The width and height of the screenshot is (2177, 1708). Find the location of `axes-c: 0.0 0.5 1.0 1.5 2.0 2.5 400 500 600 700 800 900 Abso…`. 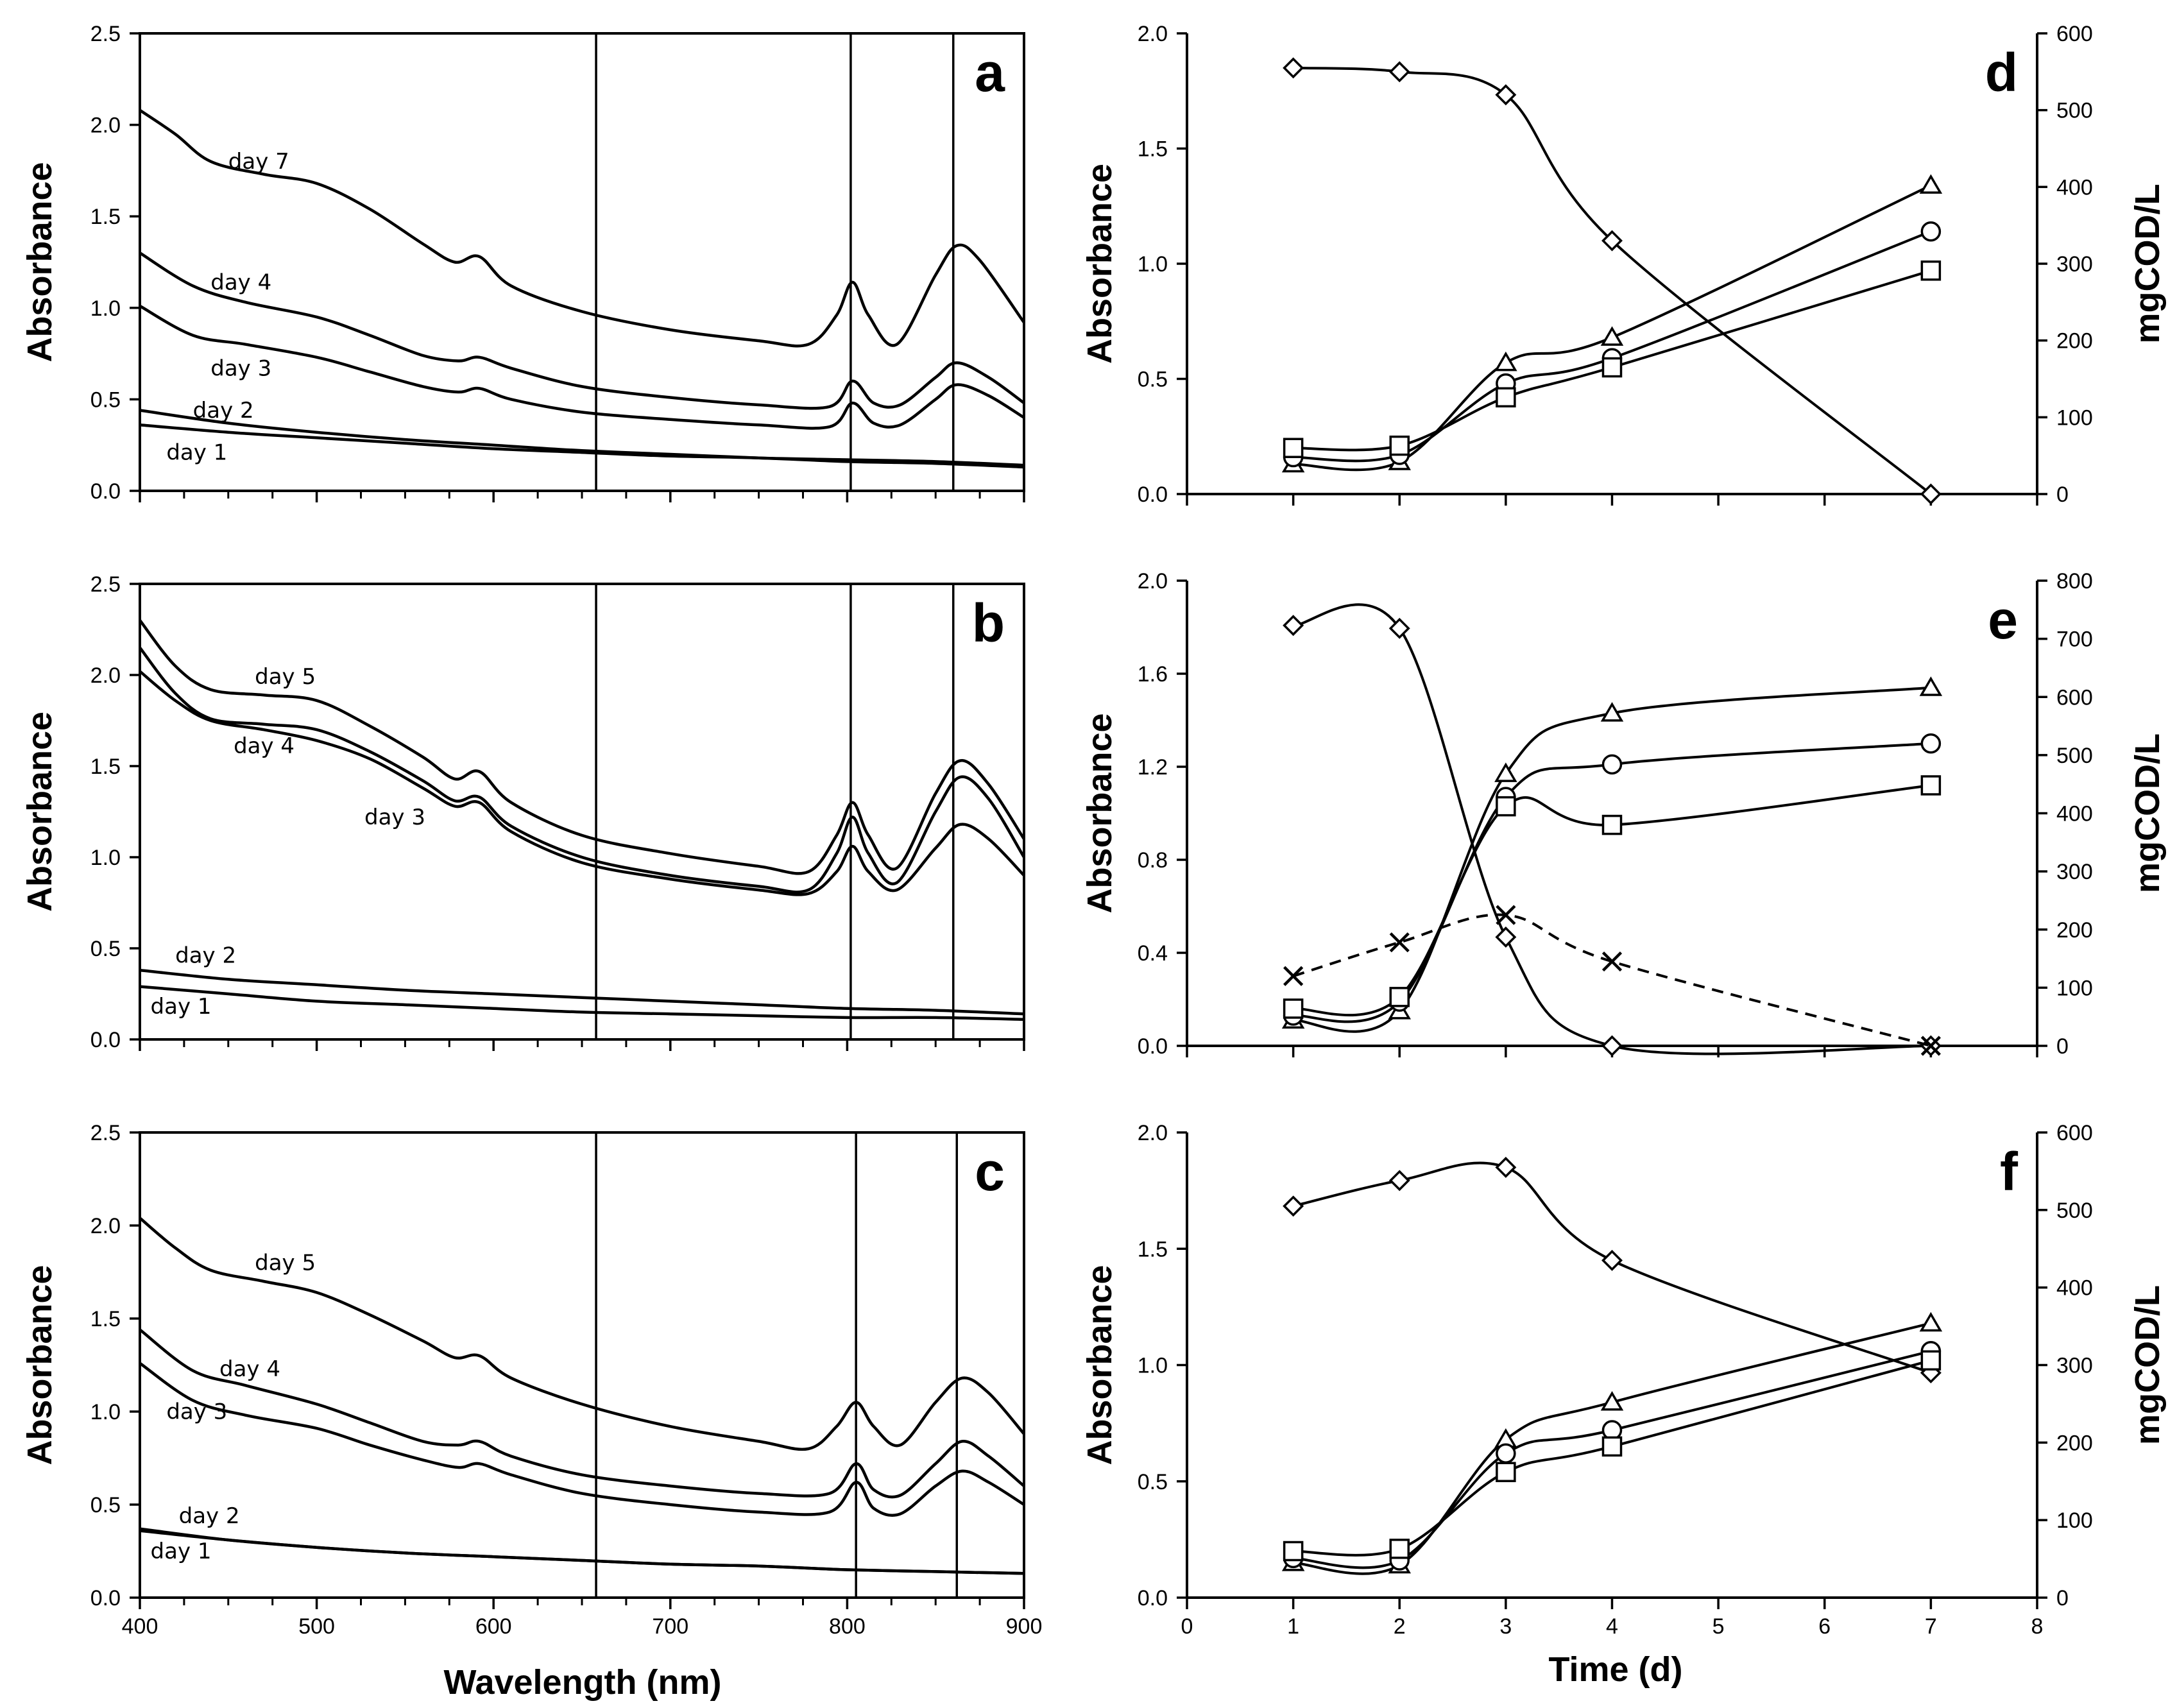

axes-c: 0.0 0.5 1.0 1.5 2.0 2.5 400 500 600 700 800 900 Abso… is located at coordinates (531, 1380).